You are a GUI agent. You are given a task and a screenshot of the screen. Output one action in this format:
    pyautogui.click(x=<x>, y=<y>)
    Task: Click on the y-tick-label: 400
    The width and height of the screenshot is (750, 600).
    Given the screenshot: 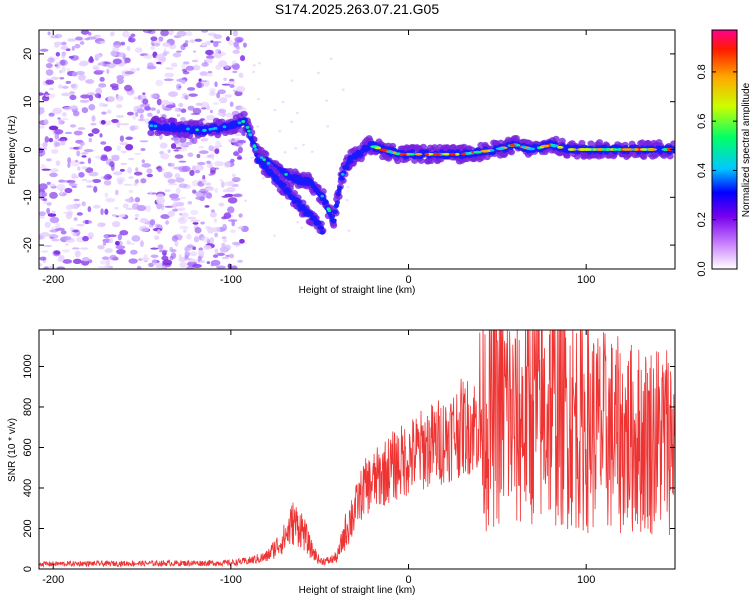 What is the action you would take?
    pyautogui.click(x=28, y=488)
    